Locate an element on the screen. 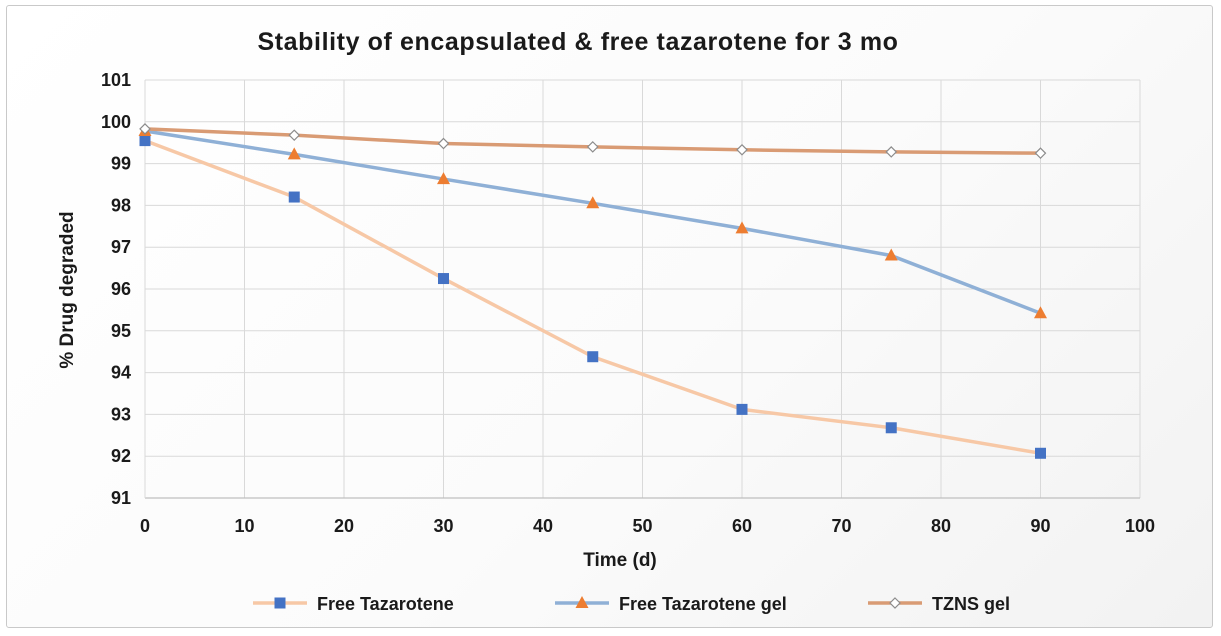  x-tick-label: 80 is located at coordinates (941, 526).